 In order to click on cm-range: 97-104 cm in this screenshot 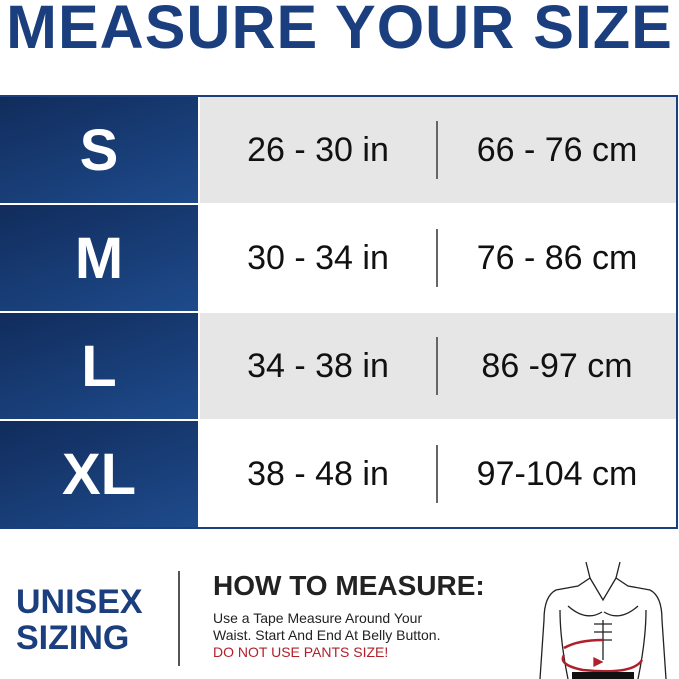, I will do `click(557, 473)`.